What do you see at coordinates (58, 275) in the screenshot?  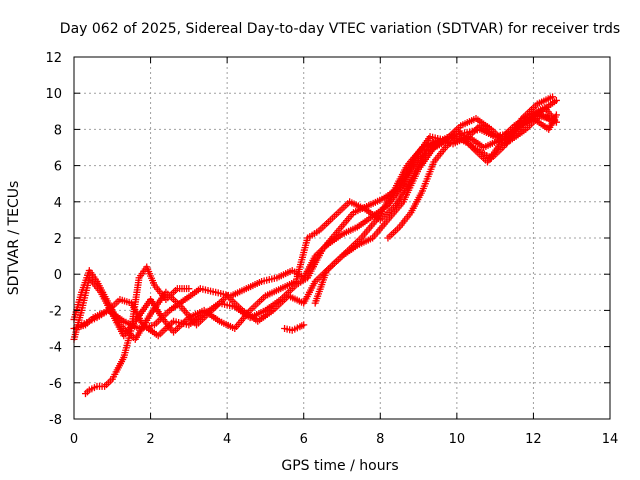 I see `y-tick-label: 0` at bounding box center [58, 275].